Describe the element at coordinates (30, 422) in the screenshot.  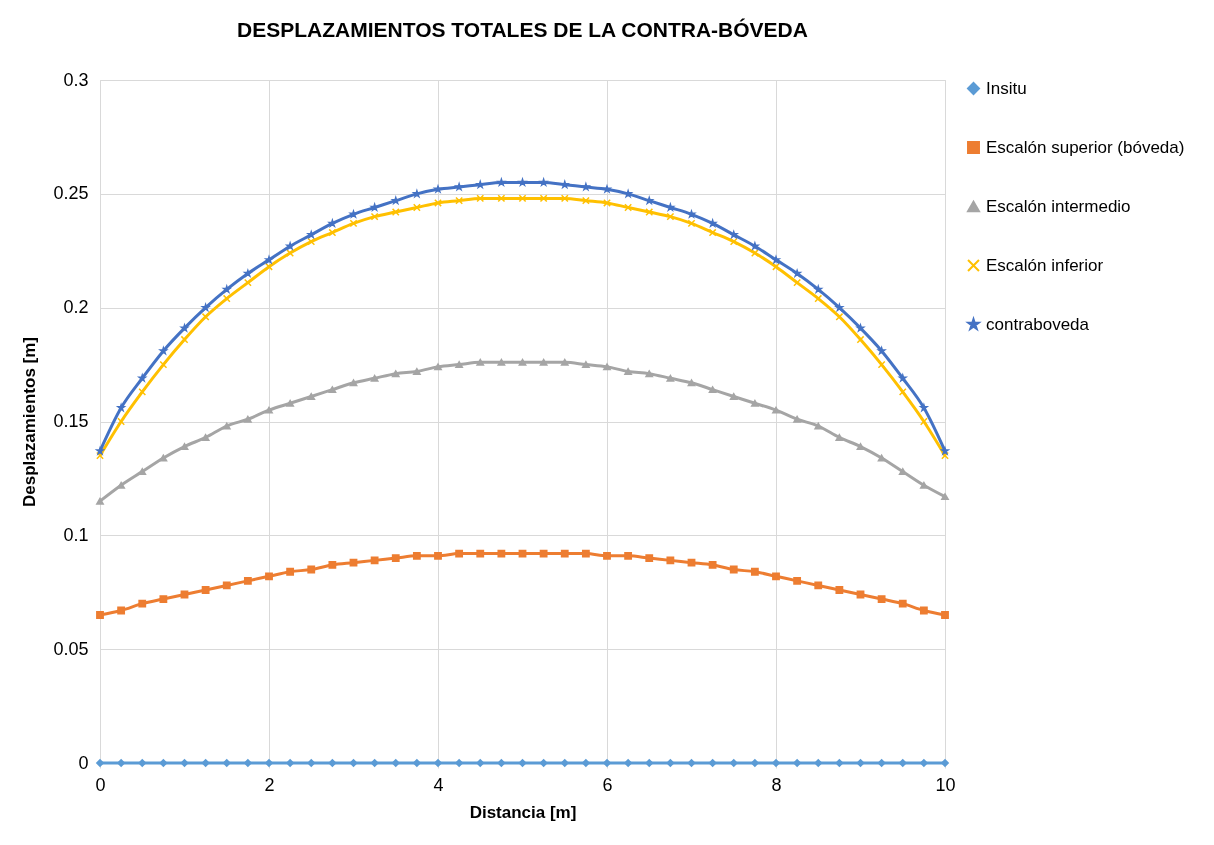
I see `y-axis-title: Desplazamientos [m]` at that location.